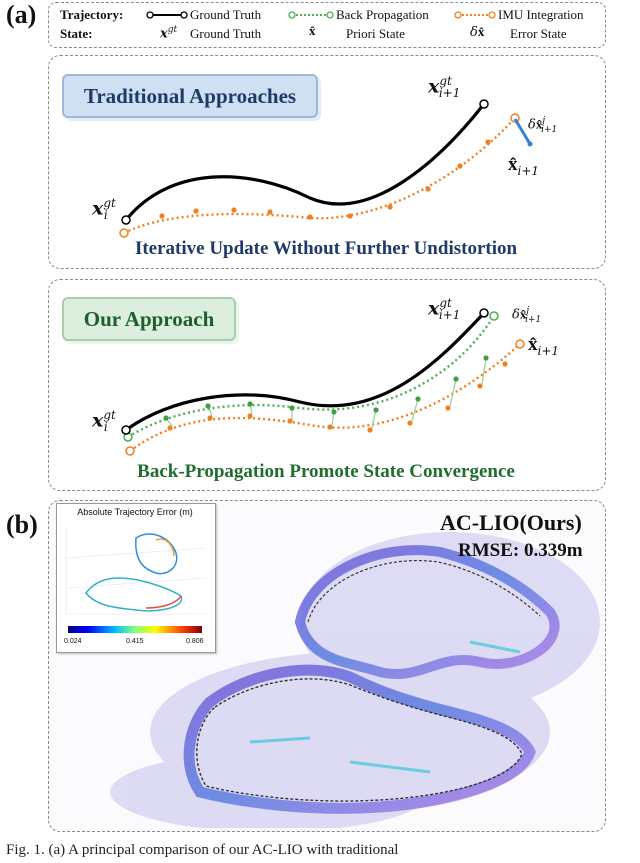 This screenshot has width=640, height=863. Describe the element at coordinates (327, 25) in the screenshot. I see `legend-box` at that location.